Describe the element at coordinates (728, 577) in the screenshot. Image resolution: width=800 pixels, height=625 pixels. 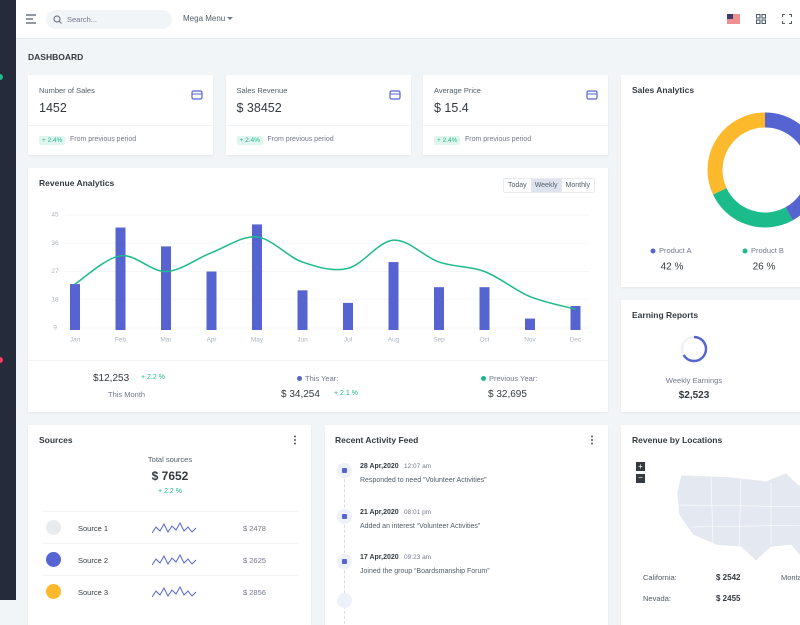
I see `state-value: $ 2542` at that location.